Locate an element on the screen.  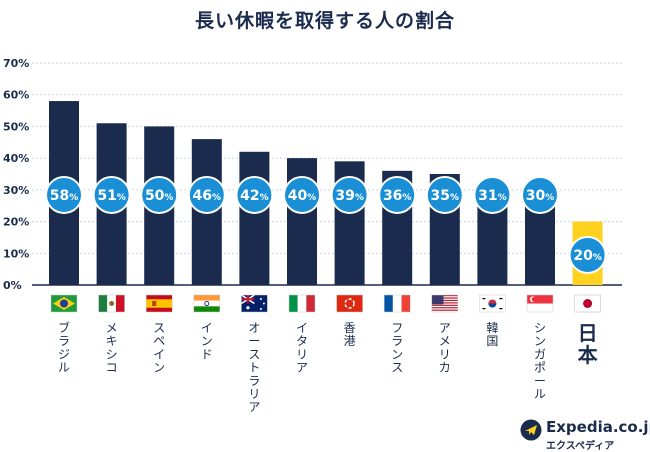
singapore-flag-icon is located at coordinates (540, 303).